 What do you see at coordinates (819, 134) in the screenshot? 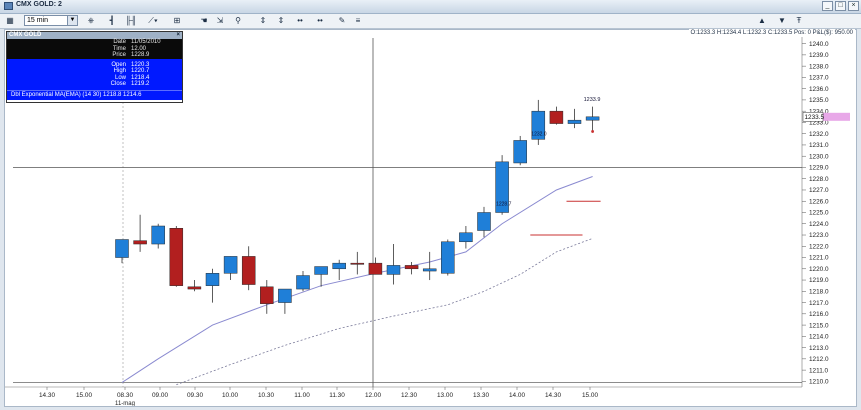
I see `price-tick-label: 1232.0` at bounding box center [819, 134].